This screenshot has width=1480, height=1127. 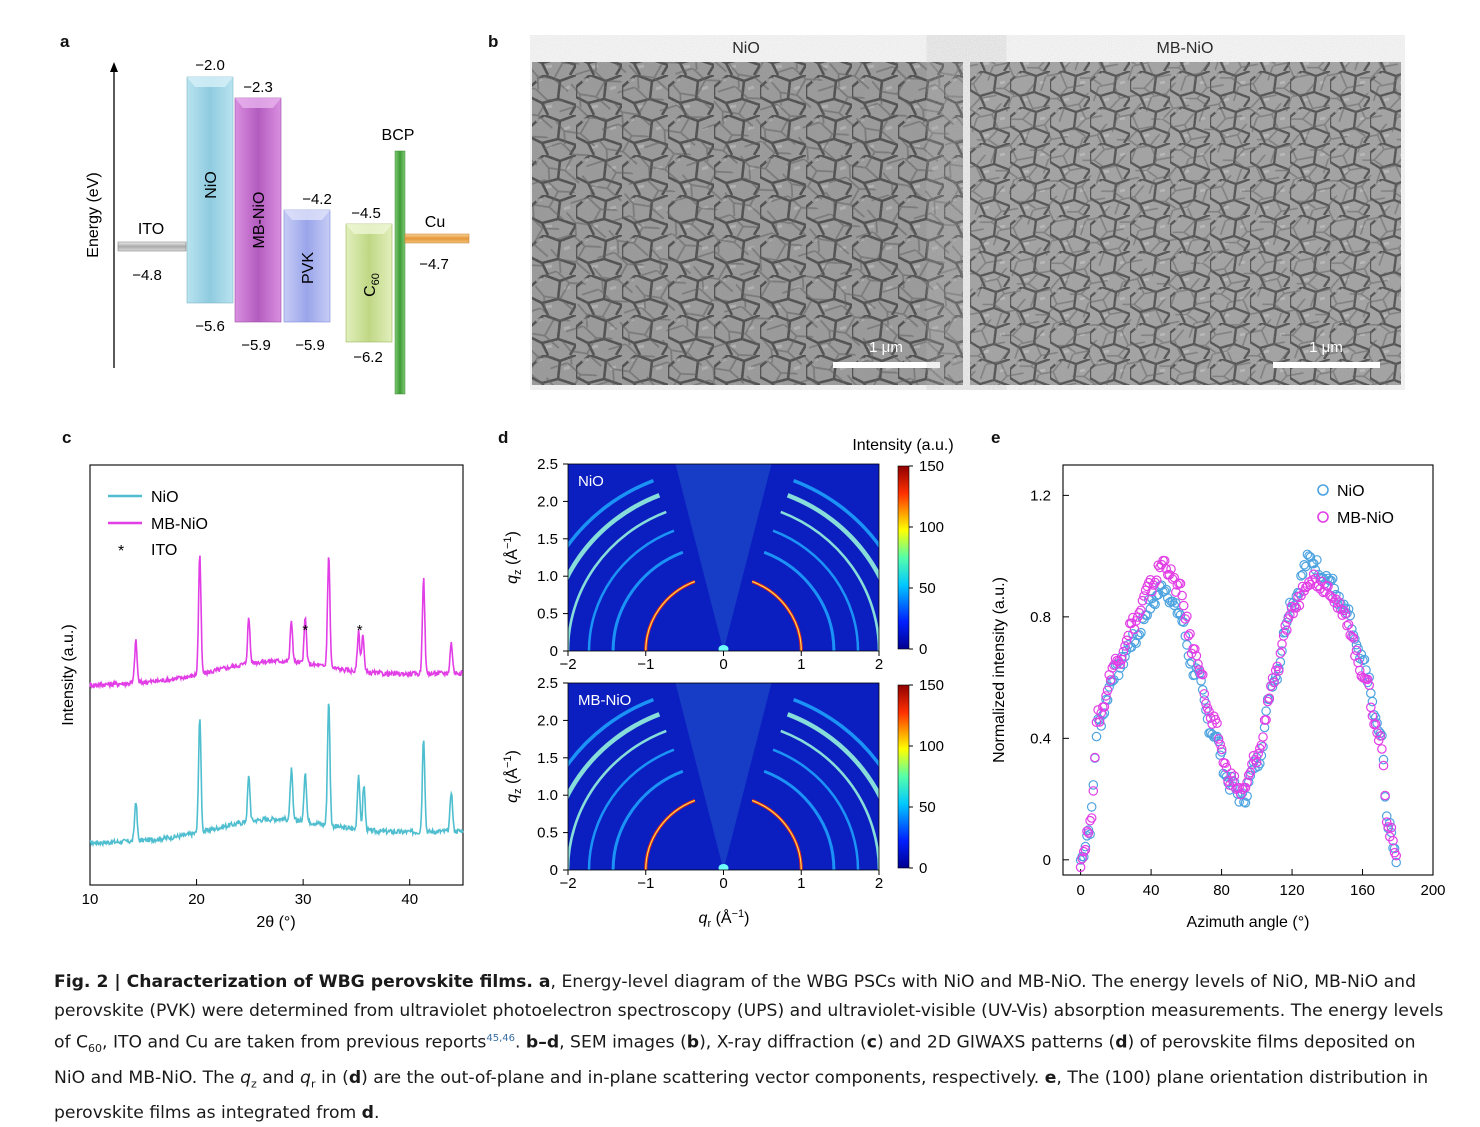 I want to click on bcp-label: BCP, so click(x=398, y=135).